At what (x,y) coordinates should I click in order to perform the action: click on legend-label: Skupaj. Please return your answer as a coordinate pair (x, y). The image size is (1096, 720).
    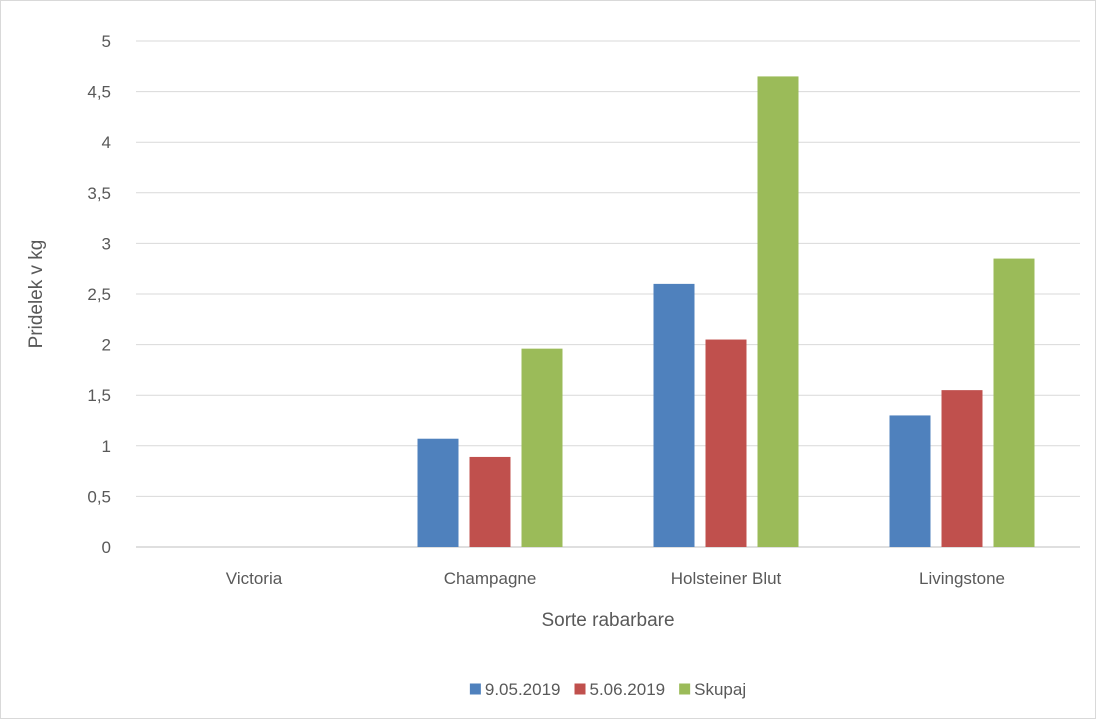
    Looking at the image, I should click on (720, 689).